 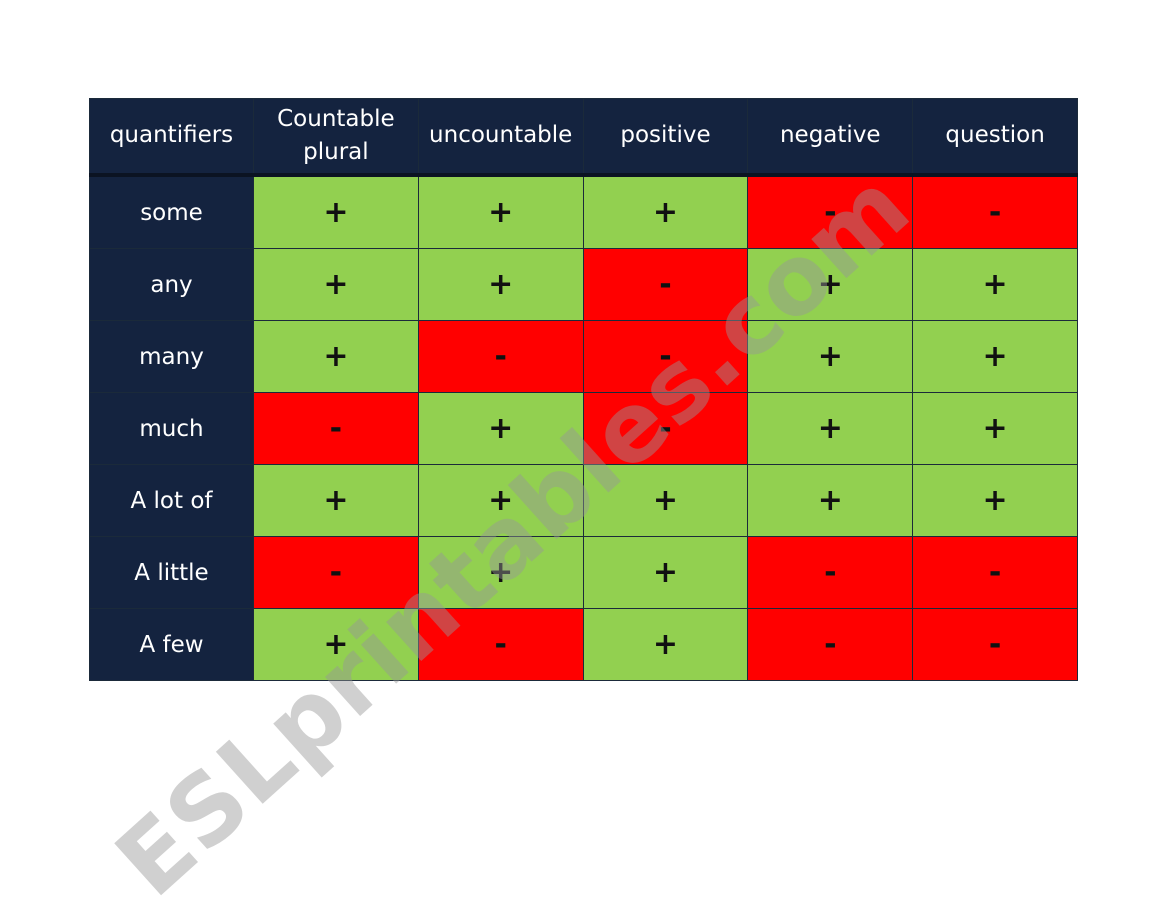 I want to click on row-label: much, so click(x=171, y=428).